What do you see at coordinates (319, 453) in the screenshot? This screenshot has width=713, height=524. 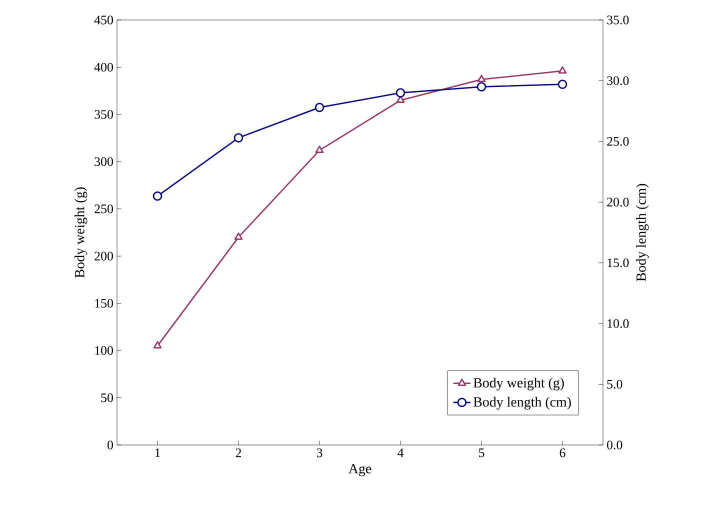 I see `x-tick-label: 3` at bounding box center [319, 453].